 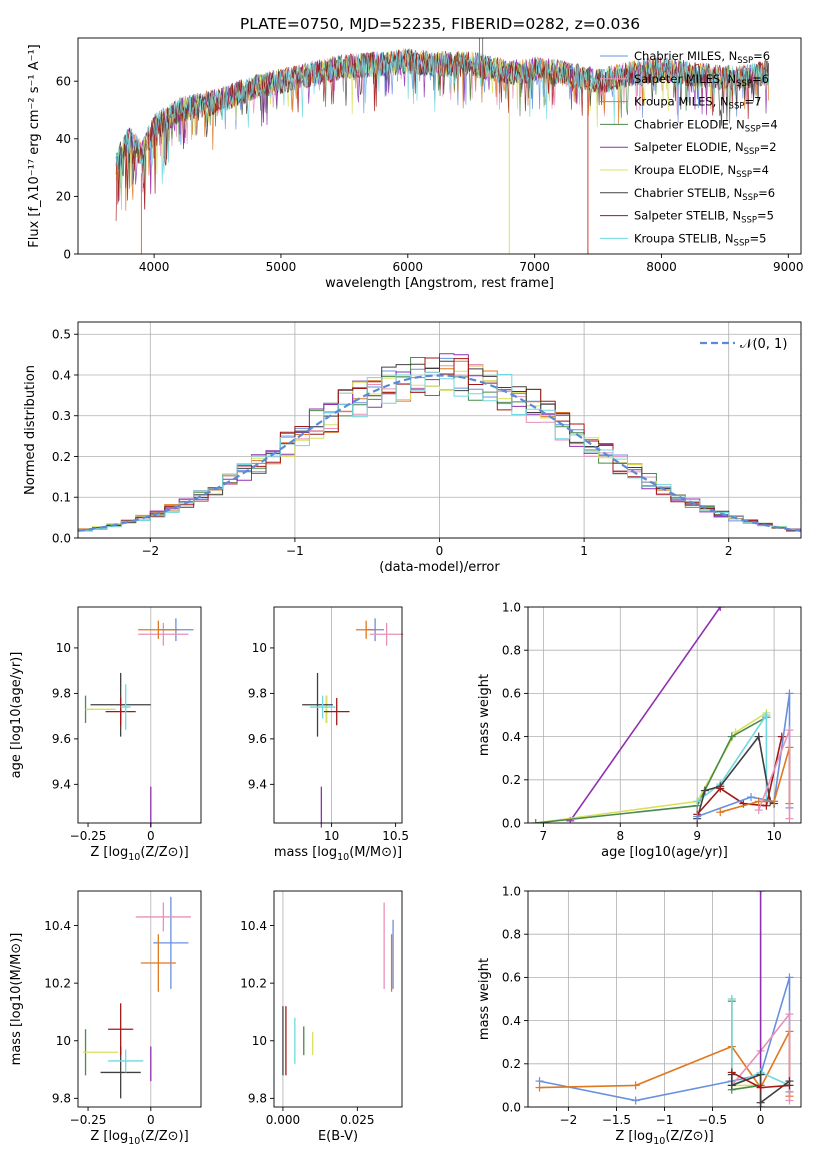 What do you see at coordinates (439, 283) in the screenshot?
I see `x-axis-label: wavelength [Angstrom, rest frame]` at bounding box center [439, 283].